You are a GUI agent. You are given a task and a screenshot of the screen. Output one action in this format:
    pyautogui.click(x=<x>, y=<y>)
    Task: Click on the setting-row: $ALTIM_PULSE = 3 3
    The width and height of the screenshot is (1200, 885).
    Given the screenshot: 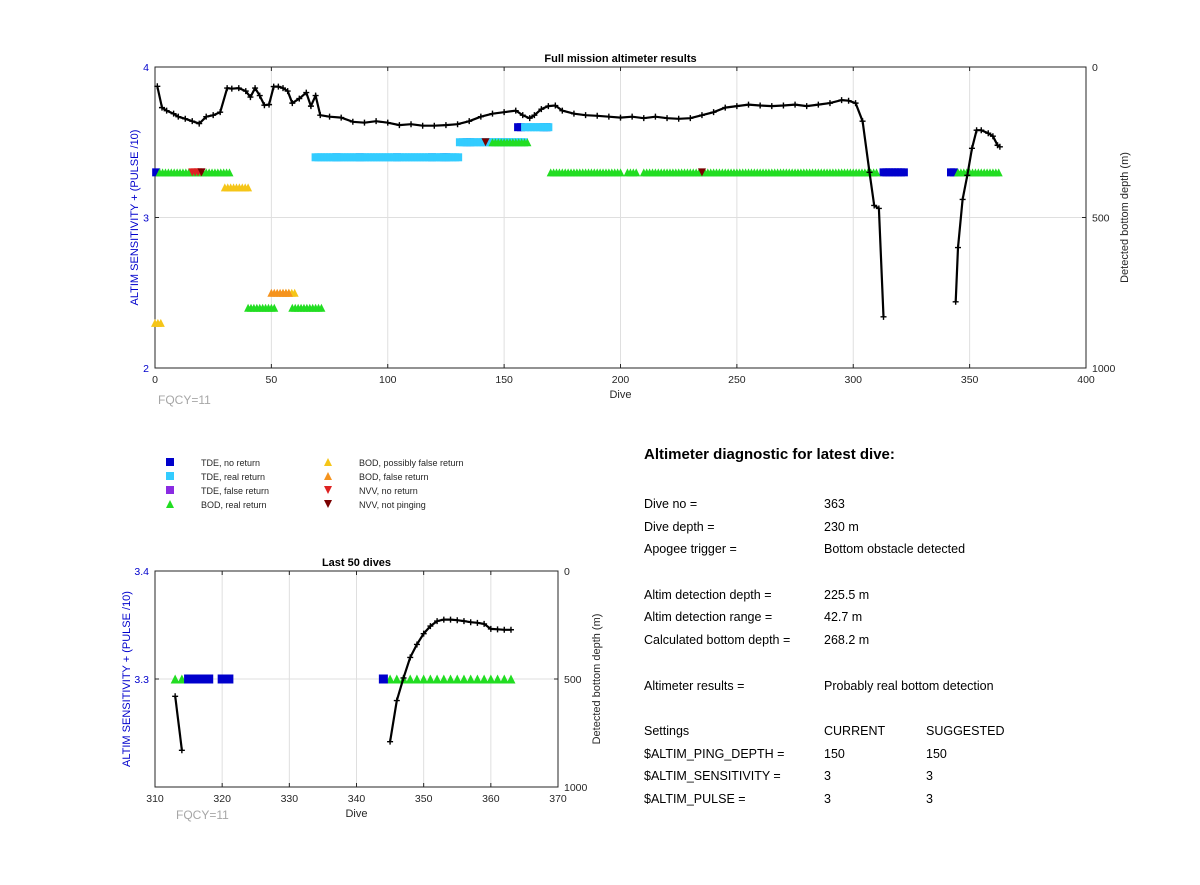 What is the action you would take?
    pyautogui.click(x=904, y=799)
    